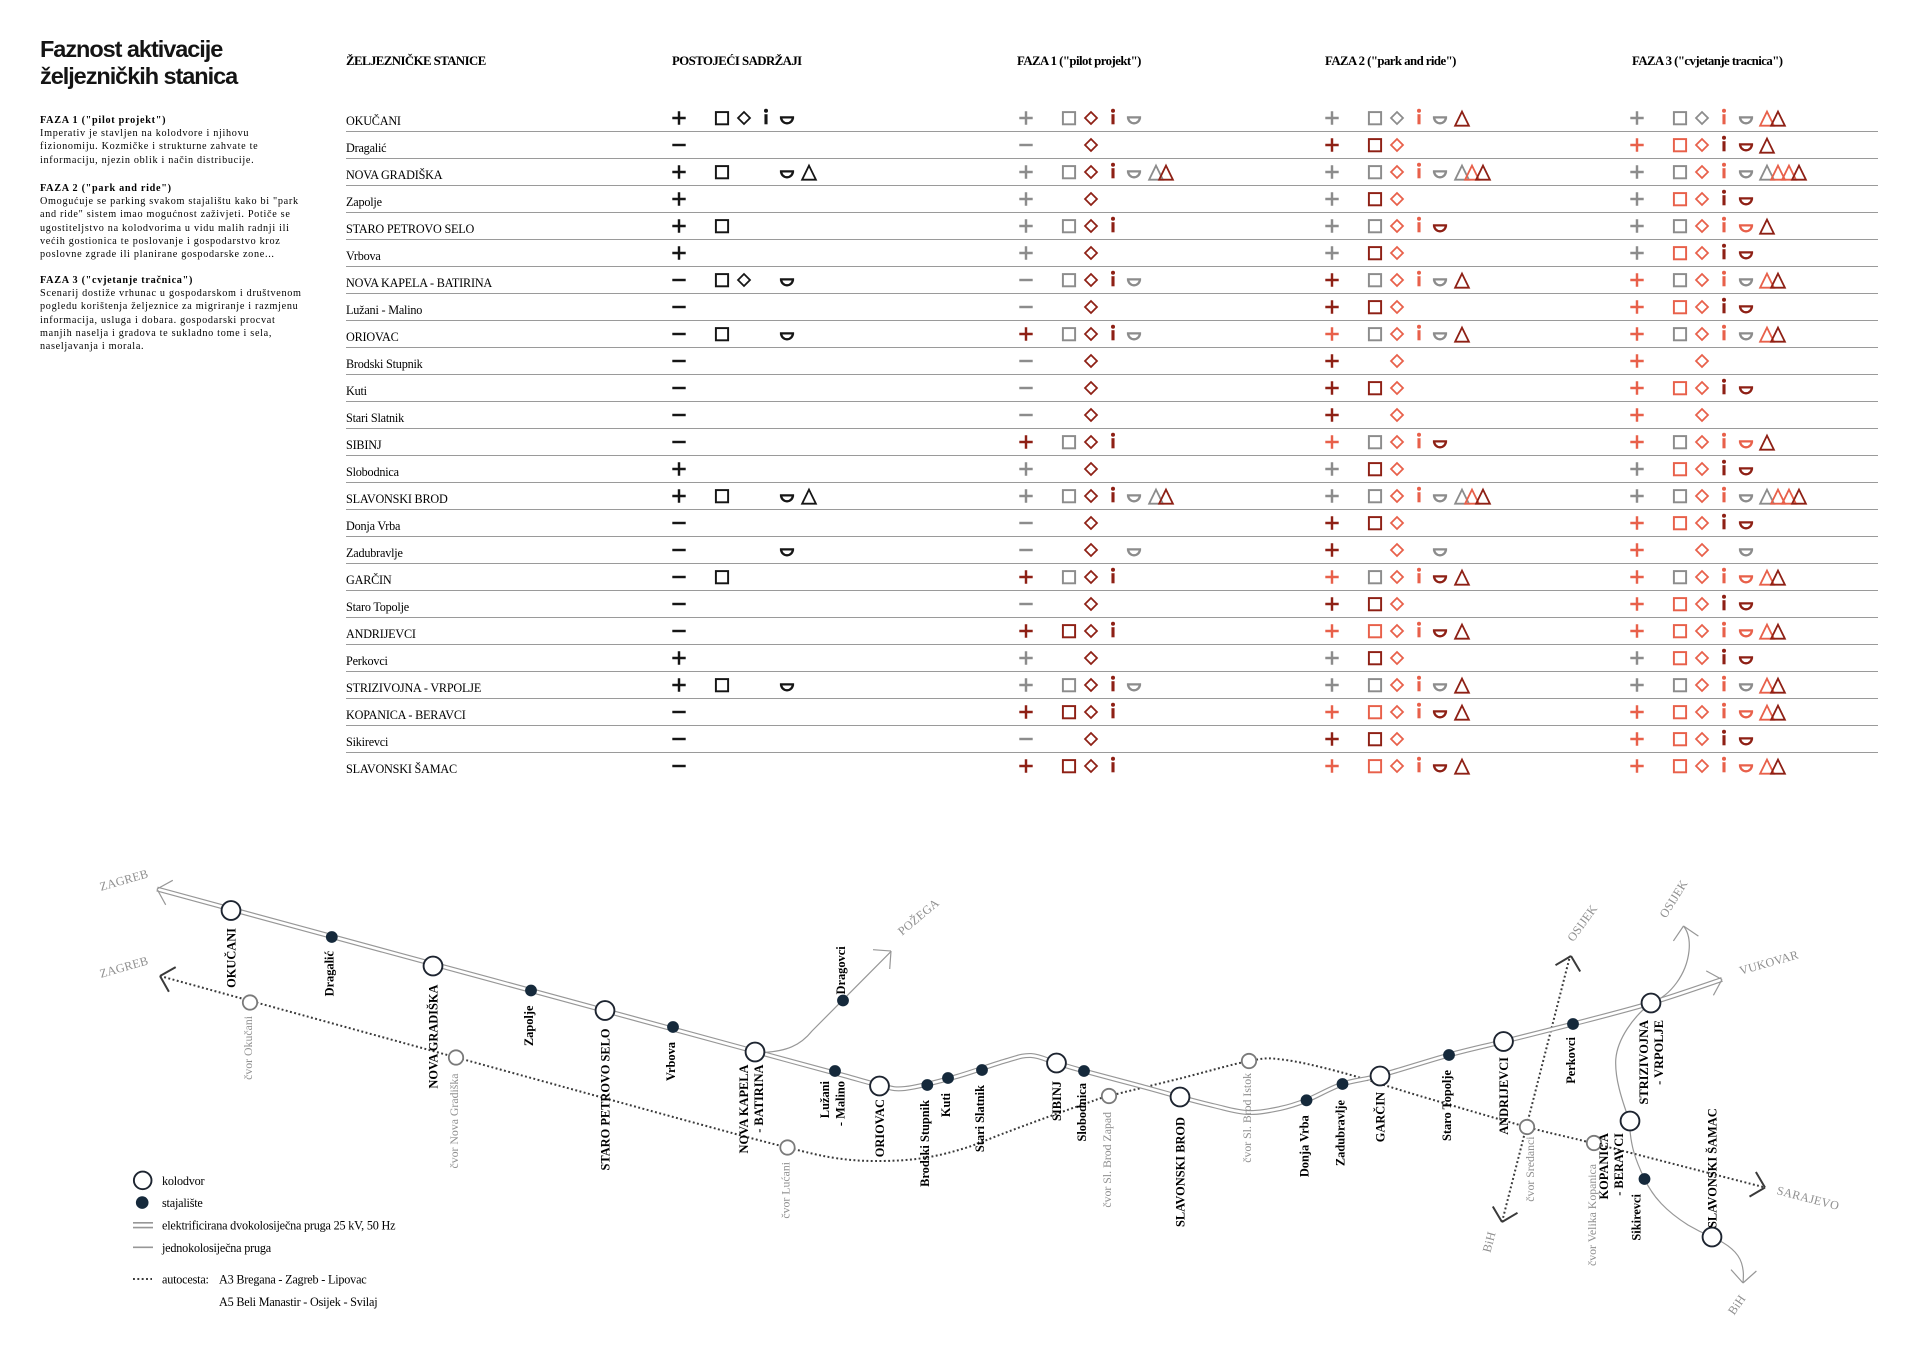  Describe the element at coordinates (606, 1099) in the screenshot. I see `svg-text: STARO PETROVO SELO` at that location.